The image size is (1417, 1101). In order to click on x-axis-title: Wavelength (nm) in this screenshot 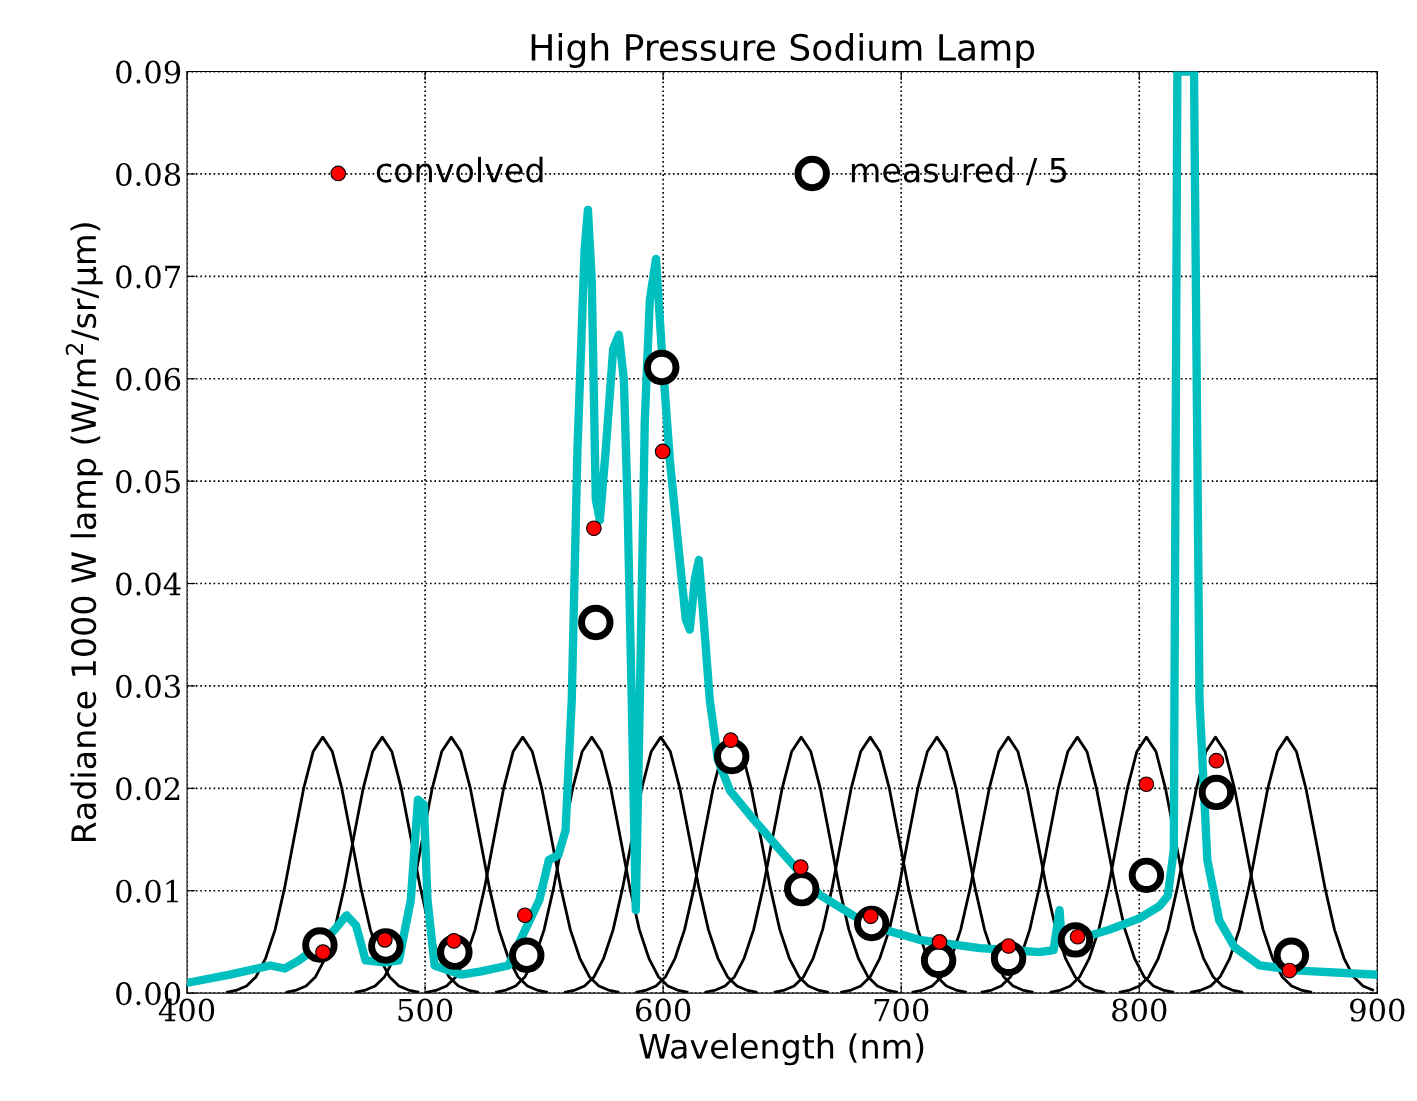, I will do `click(781, 1049)`.